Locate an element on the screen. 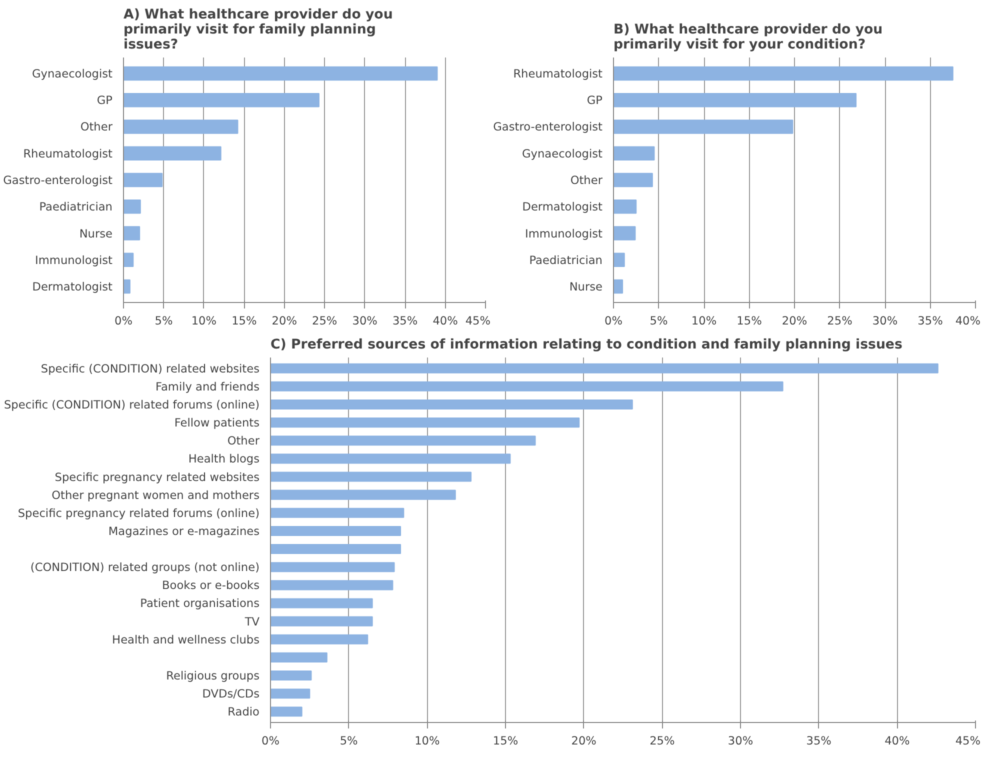 The width and height of the screenshot is (982, 758). y-tick-label: Other pregnant women and mothers is located at coordinates (156, 495).